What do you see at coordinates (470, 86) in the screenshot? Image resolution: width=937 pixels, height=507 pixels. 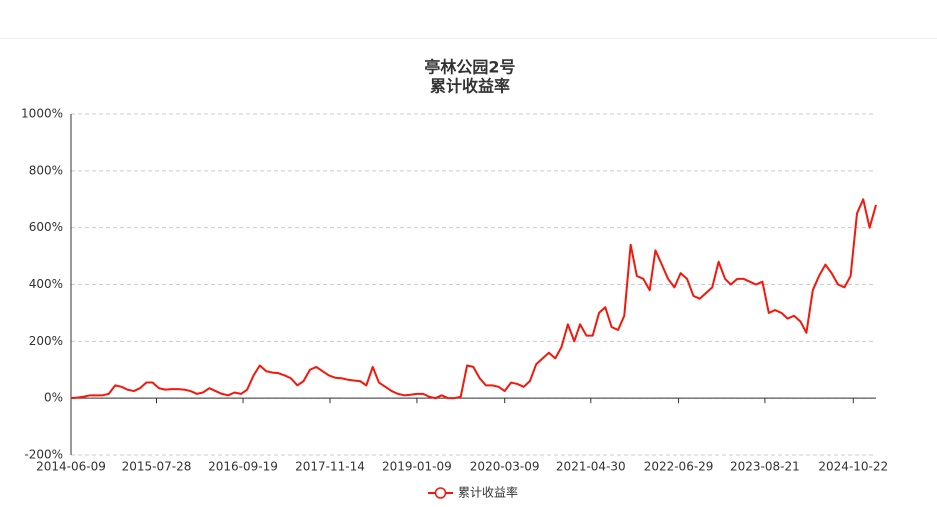 I see `chart-subtitle: 累计收益率` at bounding box center [470, 86].